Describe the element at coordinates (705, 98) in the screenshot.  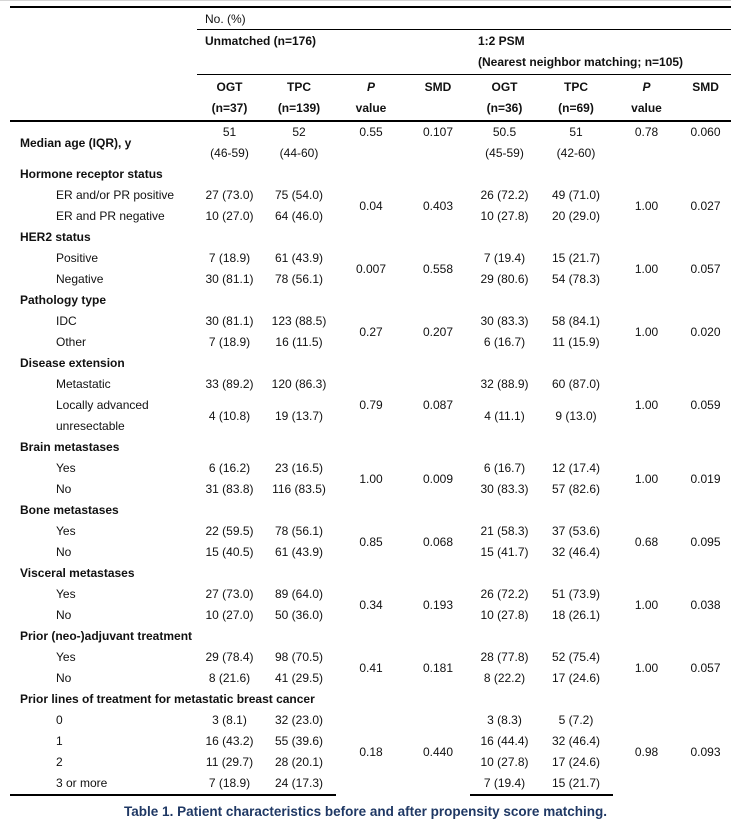
I see `column-header-smd-psm: SMD` at that location.